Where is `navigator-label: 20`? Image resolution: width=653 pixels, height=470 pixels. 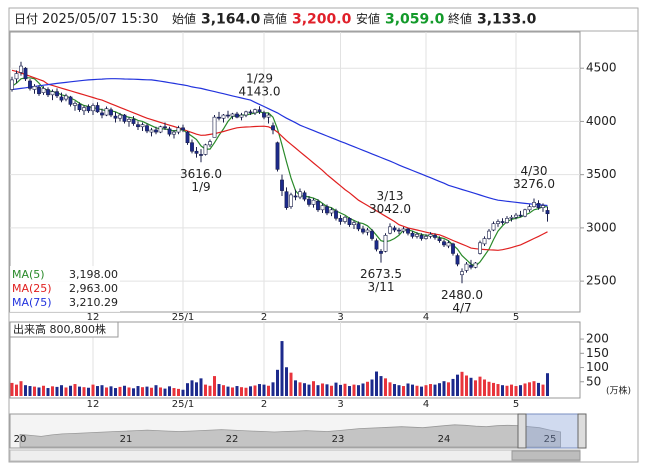 navigator-label: 20 is located at coordinates (20, 439).